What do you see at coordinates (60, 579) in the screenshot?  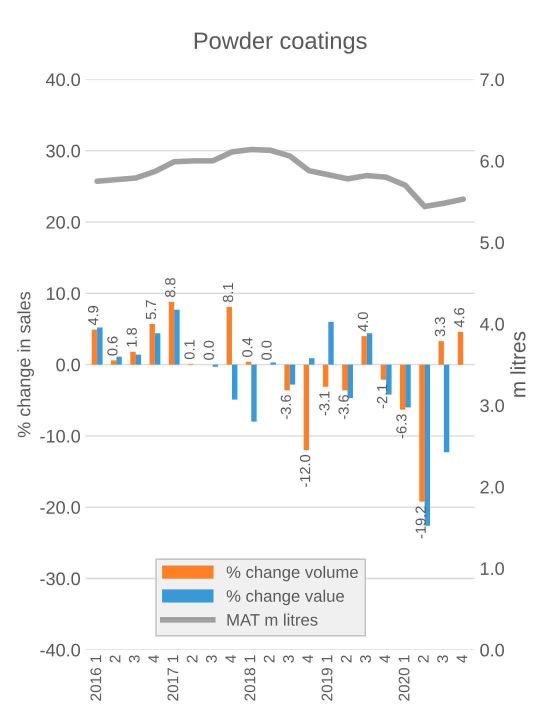 I see `y-tick-label: -30.0` at bounding box center [60, 579].